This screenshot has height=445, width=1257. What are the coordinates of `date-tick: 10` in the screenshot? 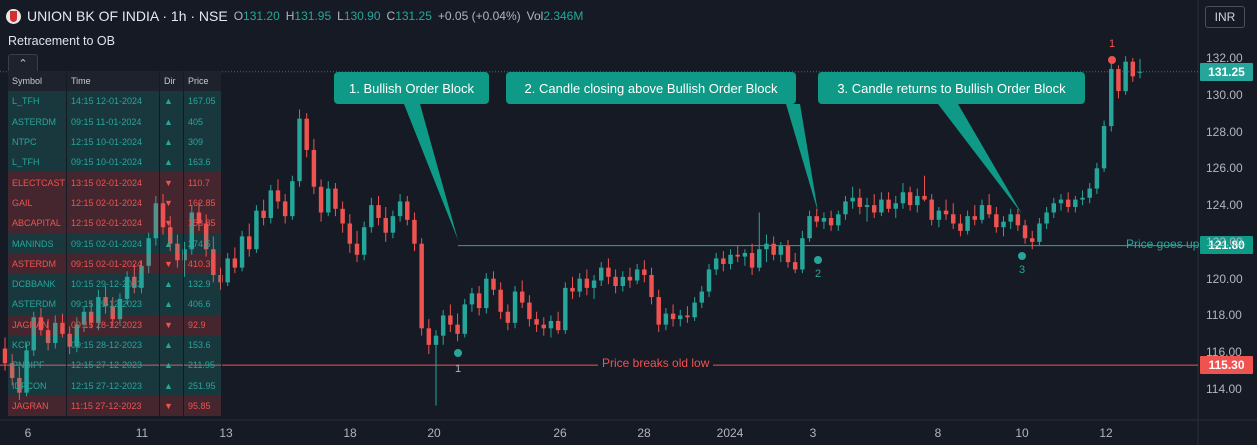 It's located at (1022, 433).